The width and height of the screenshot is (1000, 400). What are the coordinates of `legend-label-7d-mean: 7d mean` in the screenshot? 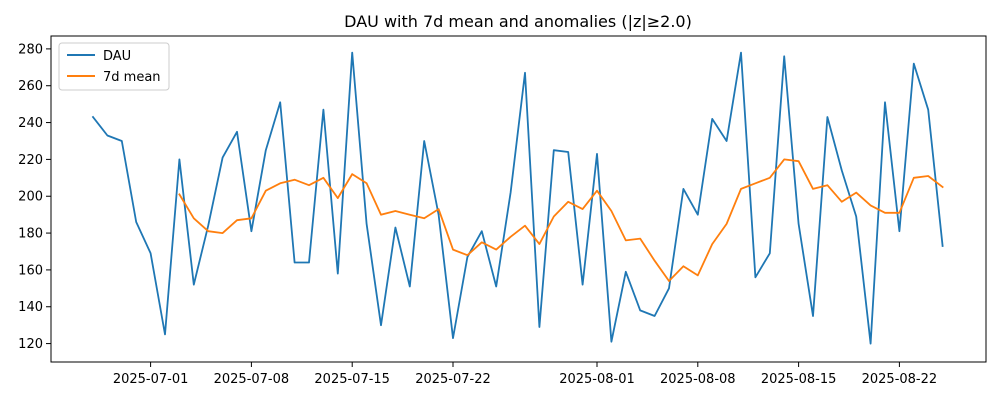 It's located at (132, 77).